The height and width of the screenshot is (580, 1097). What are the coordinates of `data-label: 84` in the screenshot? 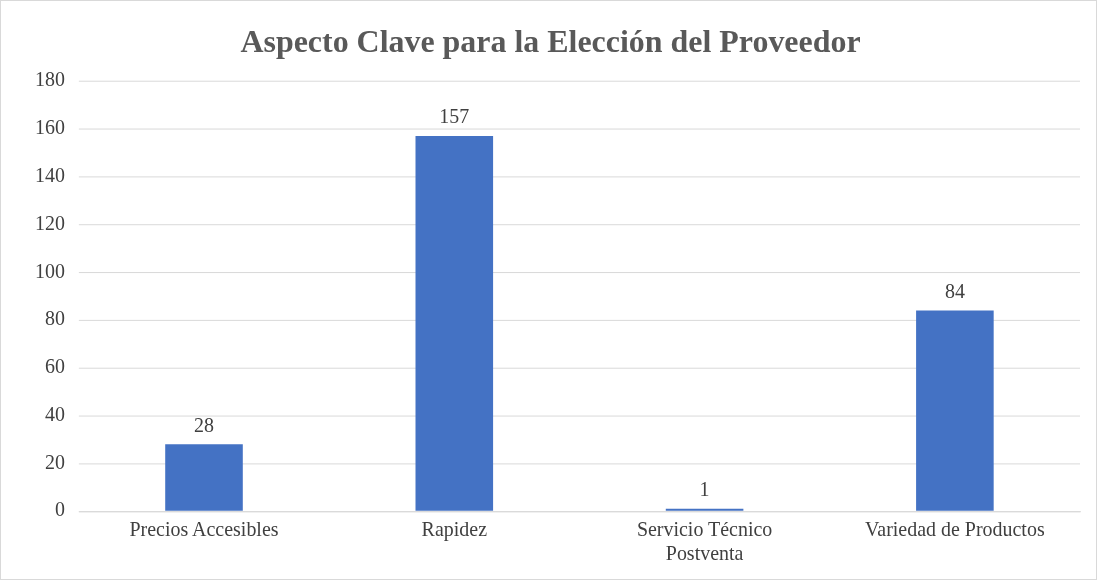 It's located at (954, 290).